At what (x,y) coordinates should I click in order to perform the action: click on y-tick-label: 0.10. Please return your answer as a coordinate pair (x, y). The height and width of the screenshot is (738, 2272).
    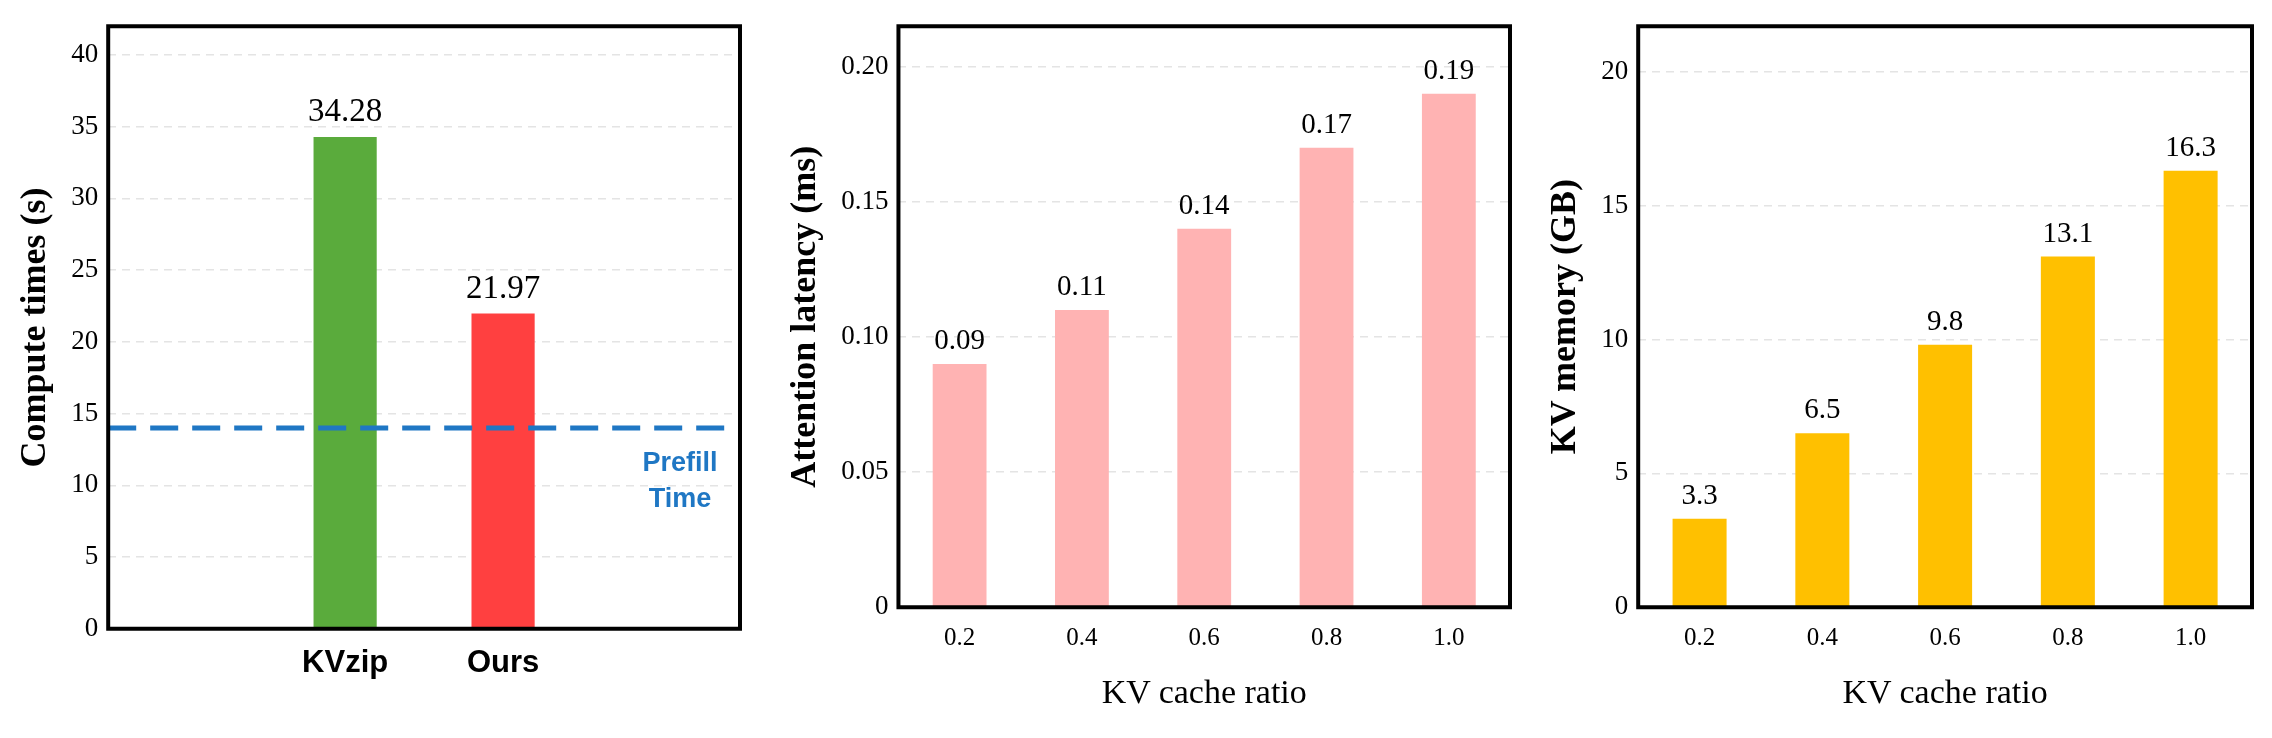
    Looking at the image, I should click on (865, 335).